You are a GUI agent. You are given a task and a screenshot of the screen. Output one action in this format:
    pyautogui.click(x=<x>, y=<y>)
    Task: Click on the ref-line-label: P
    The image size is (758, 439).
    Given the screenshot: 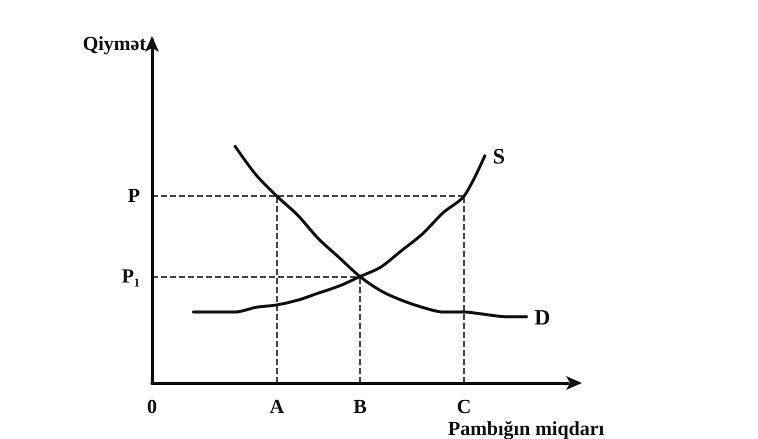 What is the action you would take?
    pyautogui.click(x=134, y=196)
    